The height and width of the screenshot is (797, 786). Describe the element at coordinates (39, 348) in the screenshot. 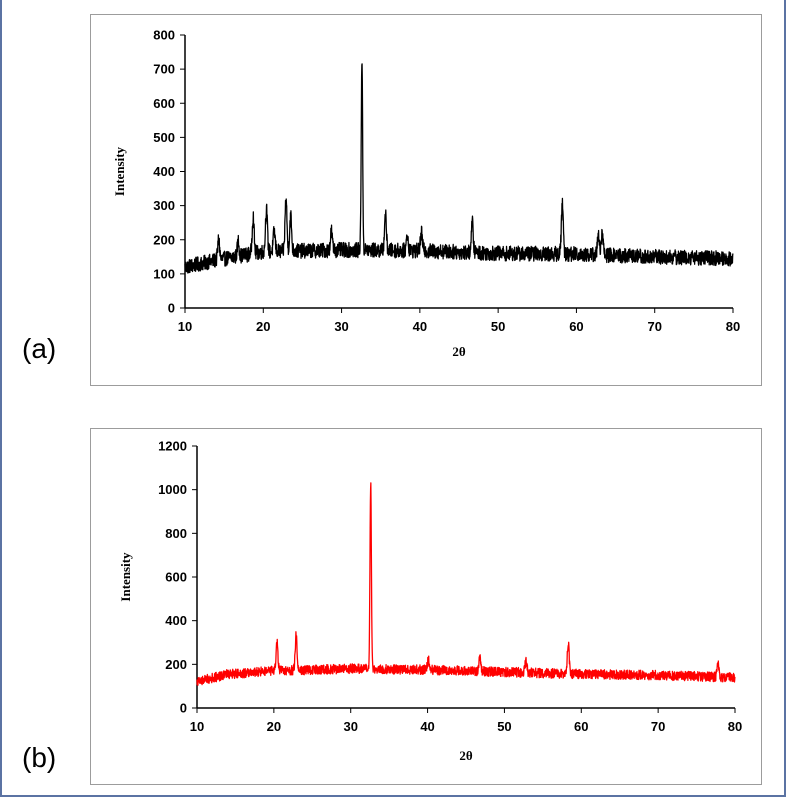

I see `panel-label-a: (a)` at that location.